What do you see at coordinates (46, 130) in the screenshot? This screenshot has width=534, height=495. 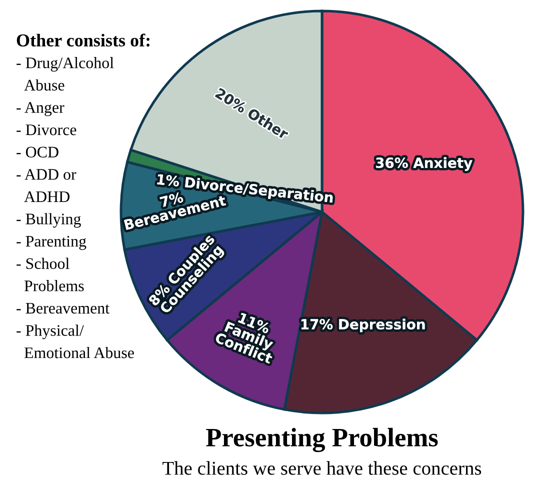 I see `text: - Divorce` at bounding box center [46, 130].